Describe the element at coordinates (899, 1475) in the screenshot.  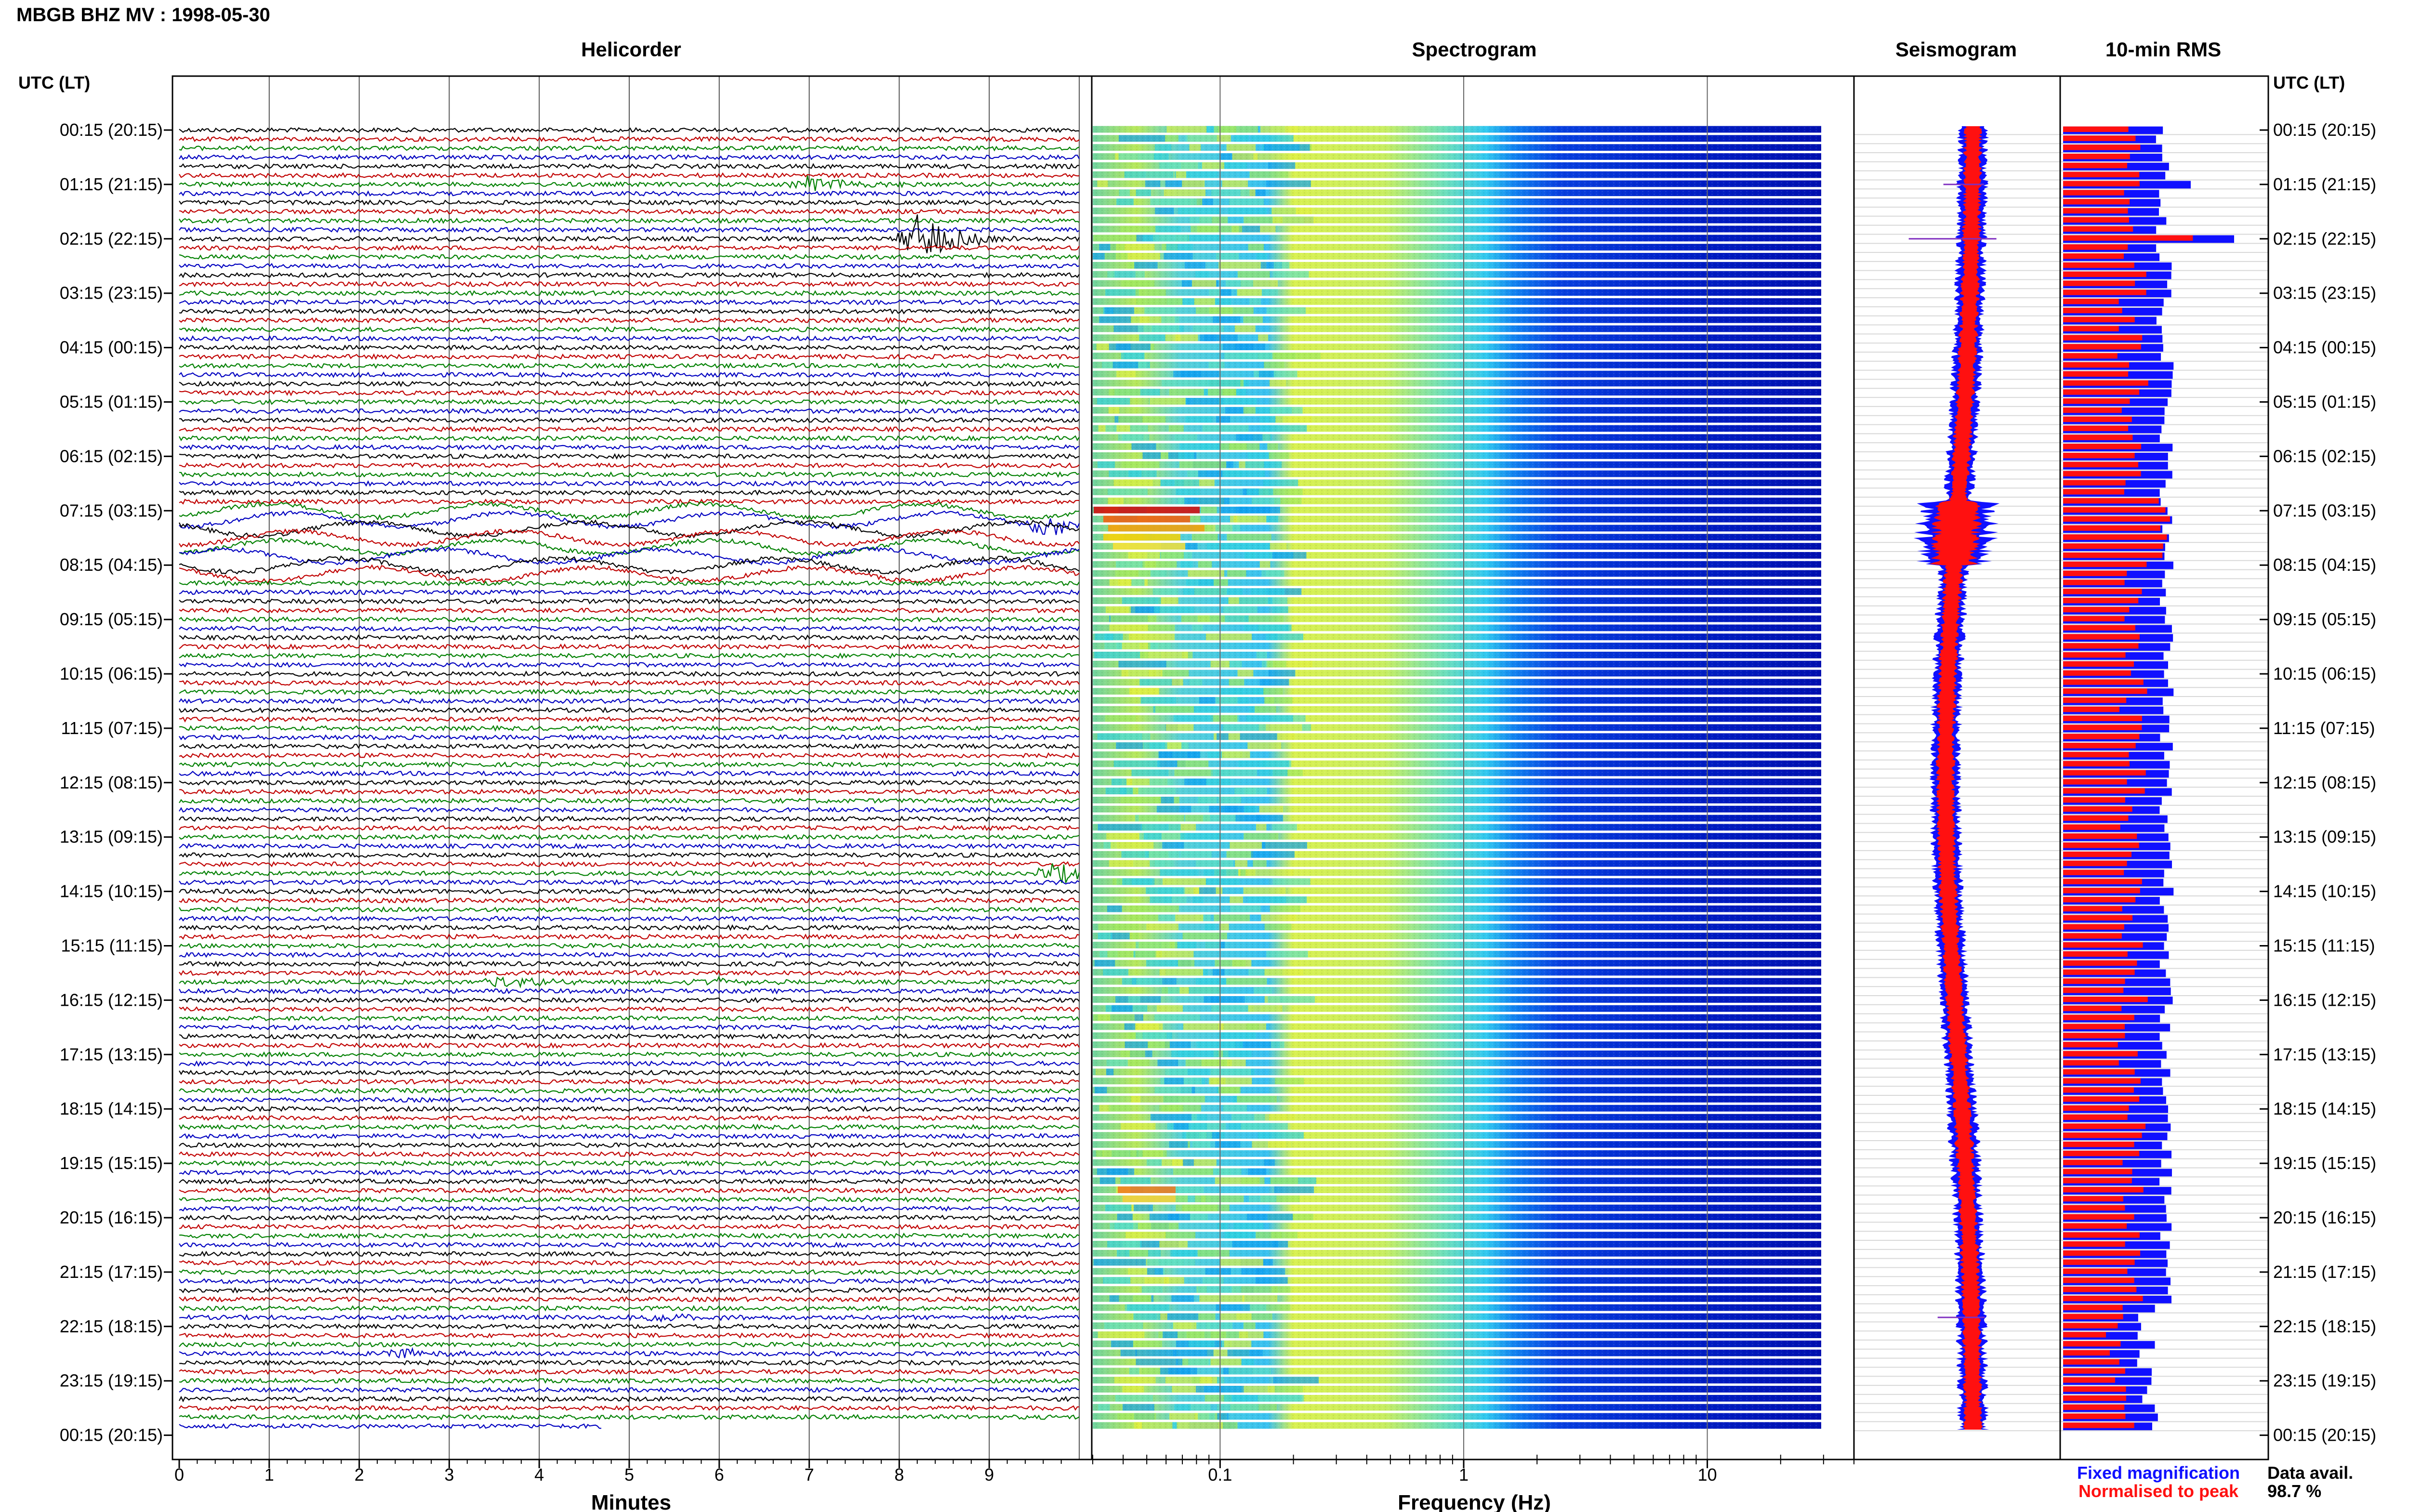
I see `helicorder-x-tick-label: 8` at that location.